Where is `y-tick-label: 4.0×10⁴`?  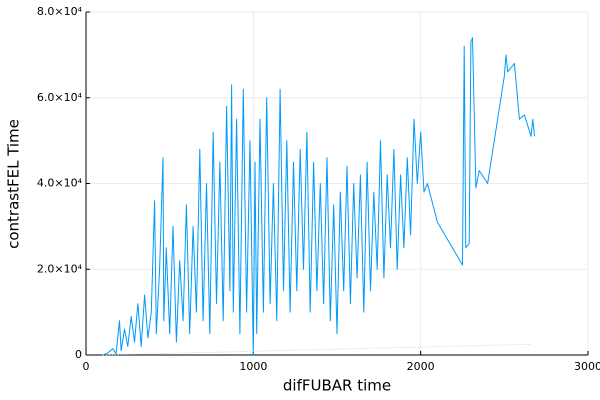 y-tick-label: 4.0×10⁴ is located at coordinates (60, 183).